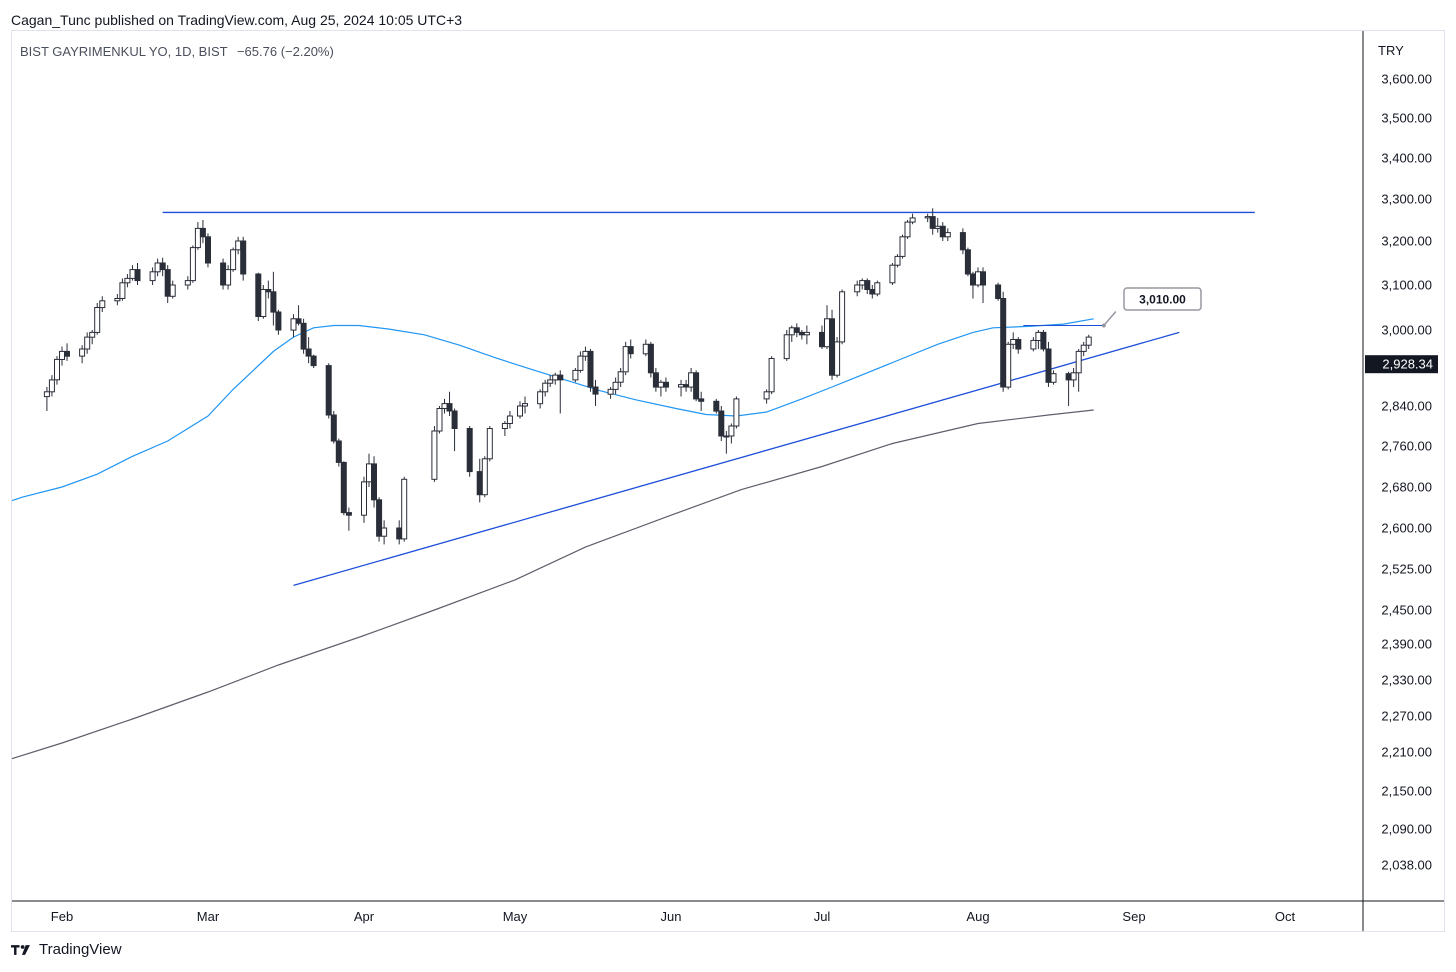  Describe the element at coordinates (1133, 916) in the screenshot. I see `time-tick-label: Sep` at that location.